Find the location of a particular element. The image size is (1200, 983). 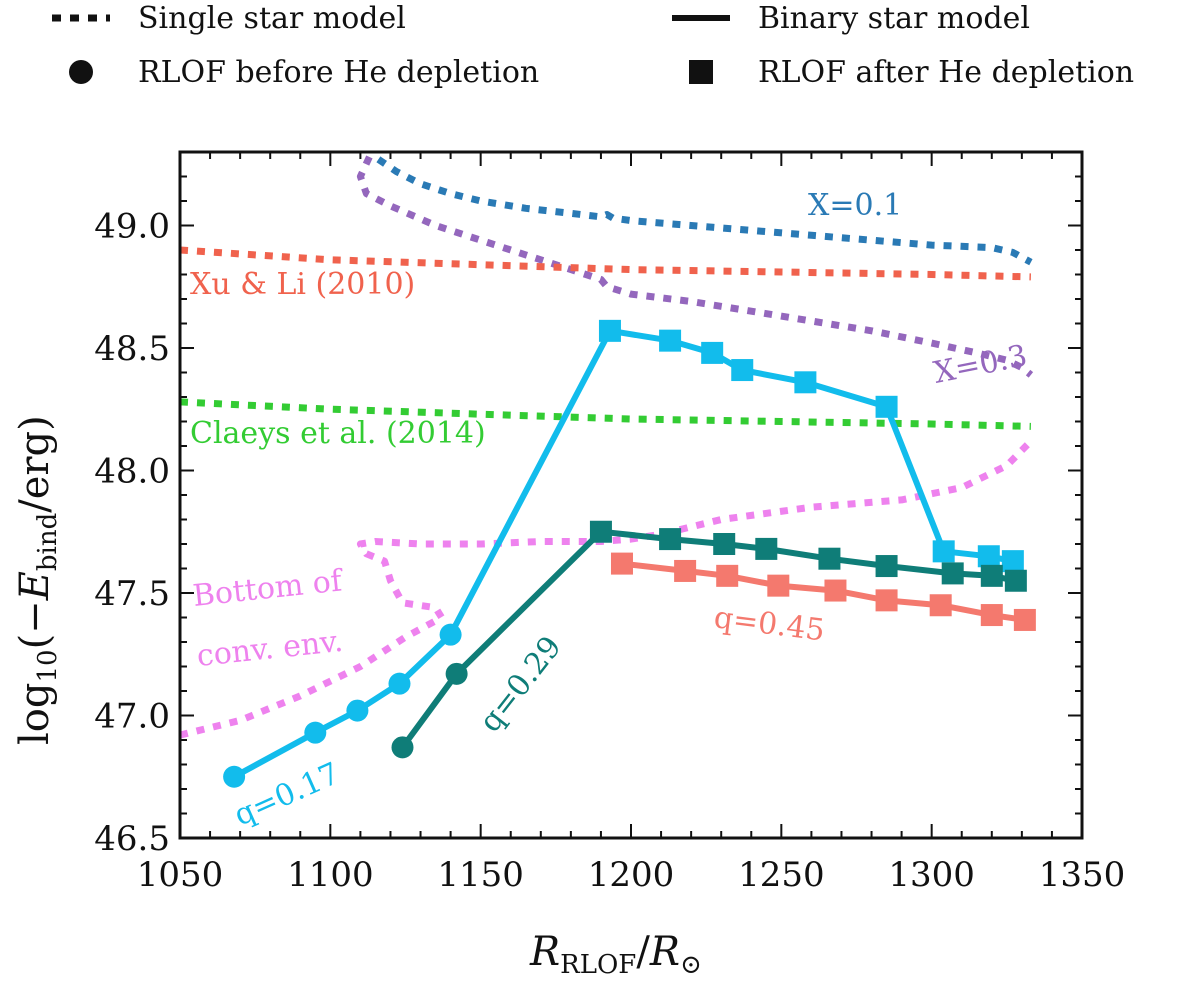

legend-label-after-he: RLOF after He depletion is located at coordinates (946, 72).